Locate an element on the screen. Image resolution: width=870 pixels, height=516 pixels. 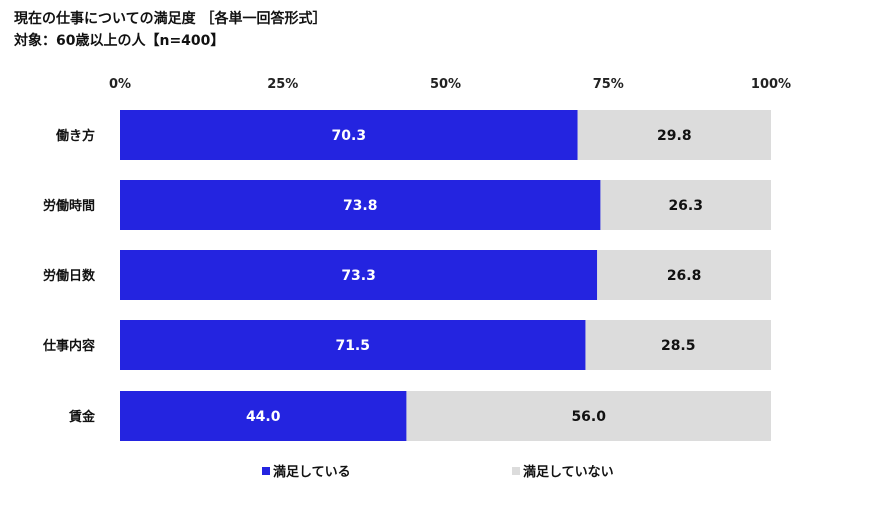
data-label: 29.8 is located at coordinates (674, 136).